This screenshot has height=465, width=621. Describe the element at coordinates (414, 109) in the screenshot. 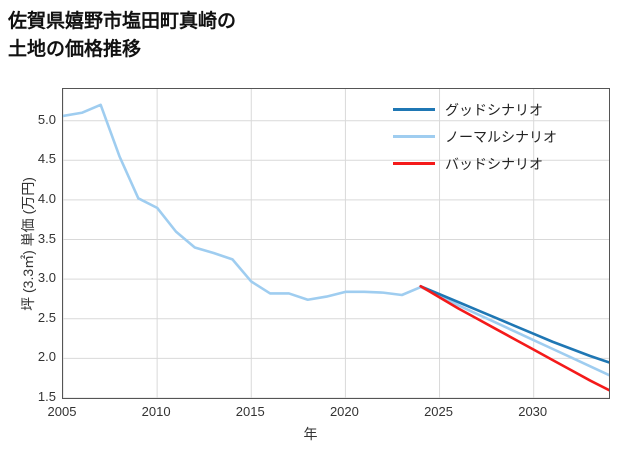

I see `legend-swatch-good` at that location.